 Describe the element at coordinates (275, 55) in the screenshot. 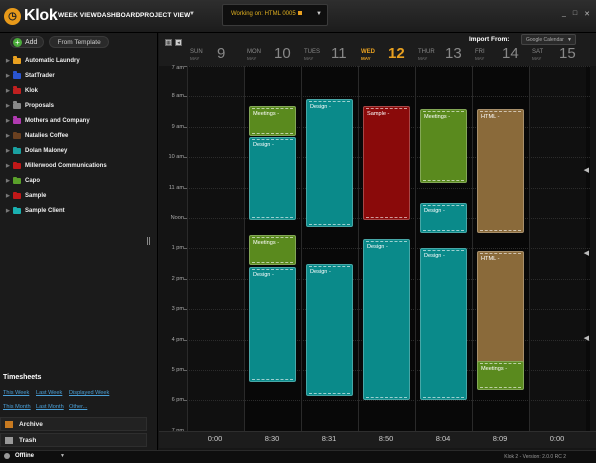

I see `day-header: MON MAY 10` at that location.